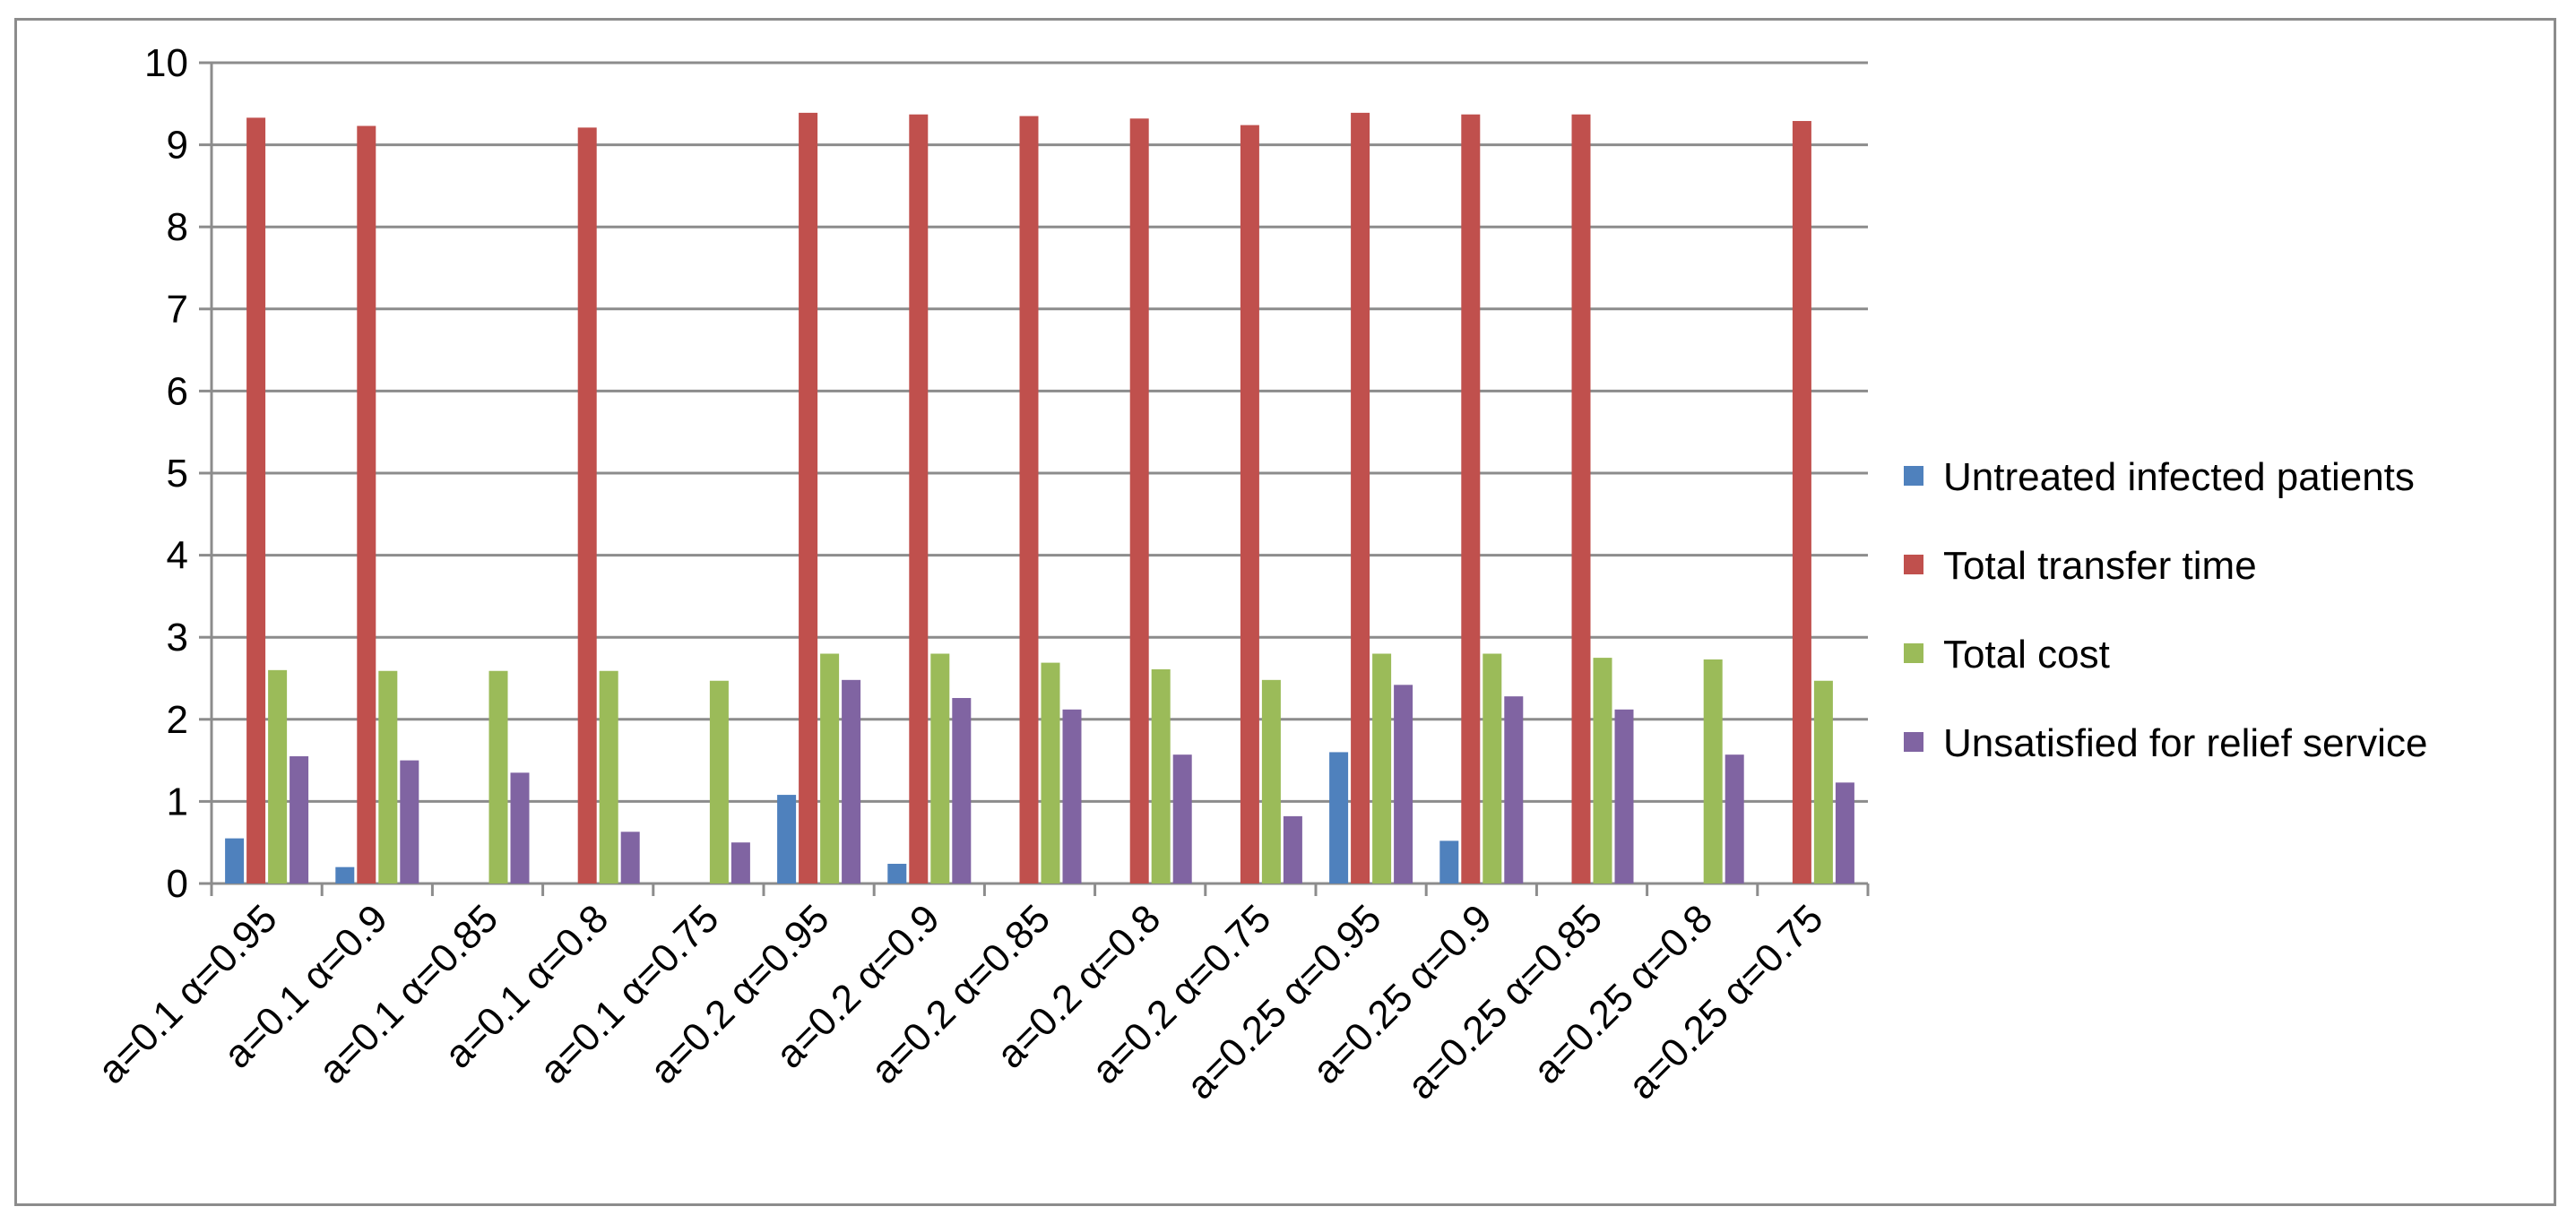 The image size is (2576, 1224). I want to click on y-tick-labels: 0 1 2 3 4 5 6 7 8 9 10, so click(166, 474).